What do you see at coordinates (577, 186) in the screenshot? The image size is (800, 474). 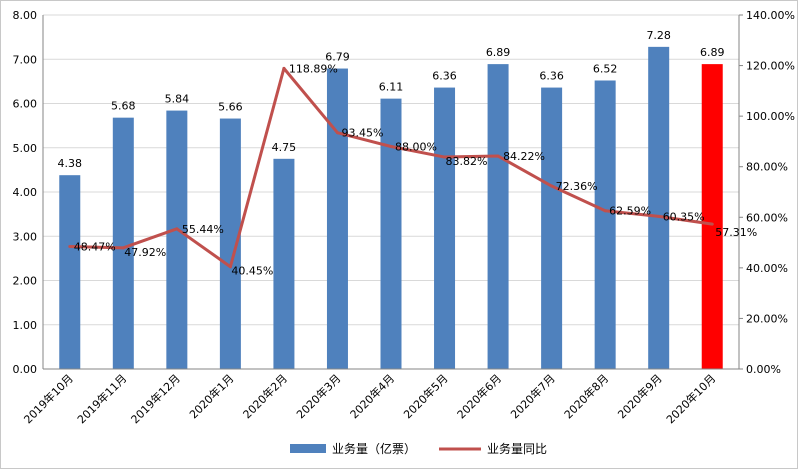 I see `line-value-label: 72.36%` at bounding box center [577, 186].